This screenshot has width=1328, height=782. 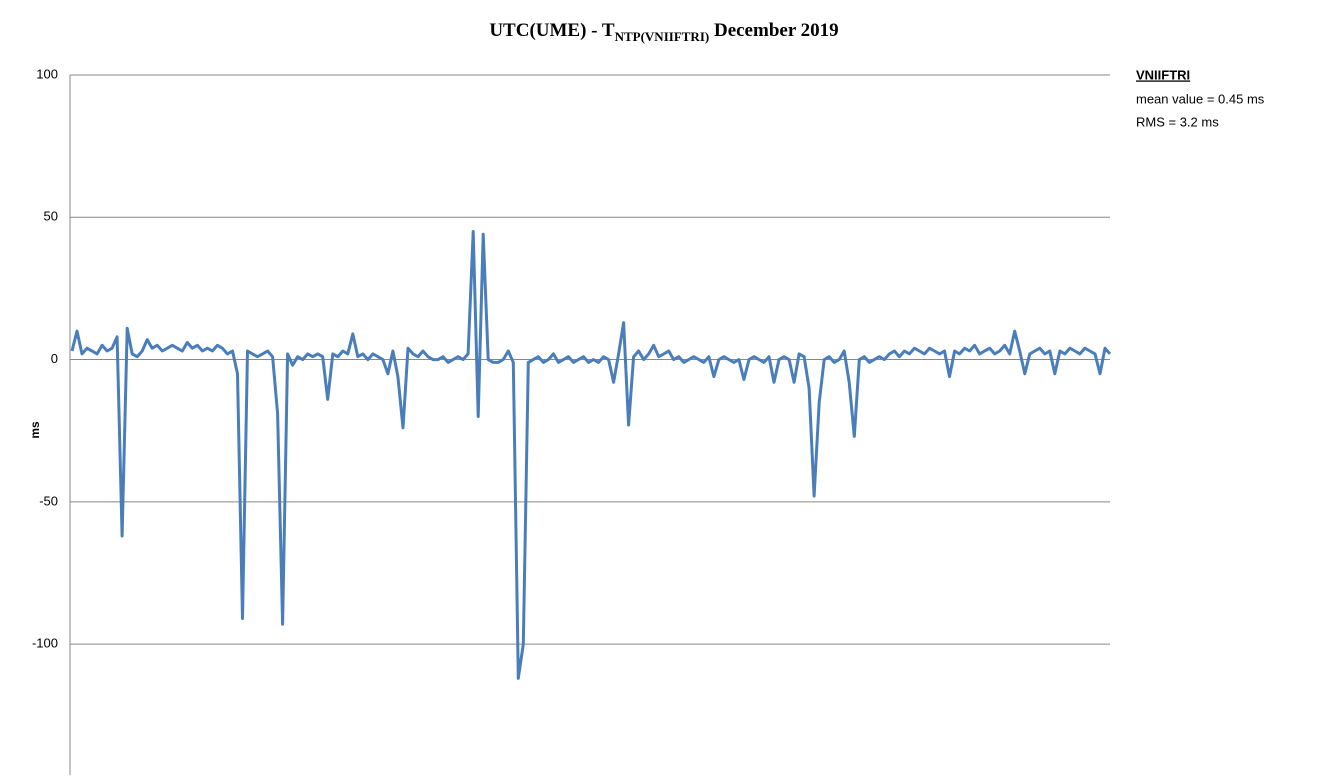 I want to click on annotation-line: mean value = 0.45 ms, so click(x=1200, y=98).